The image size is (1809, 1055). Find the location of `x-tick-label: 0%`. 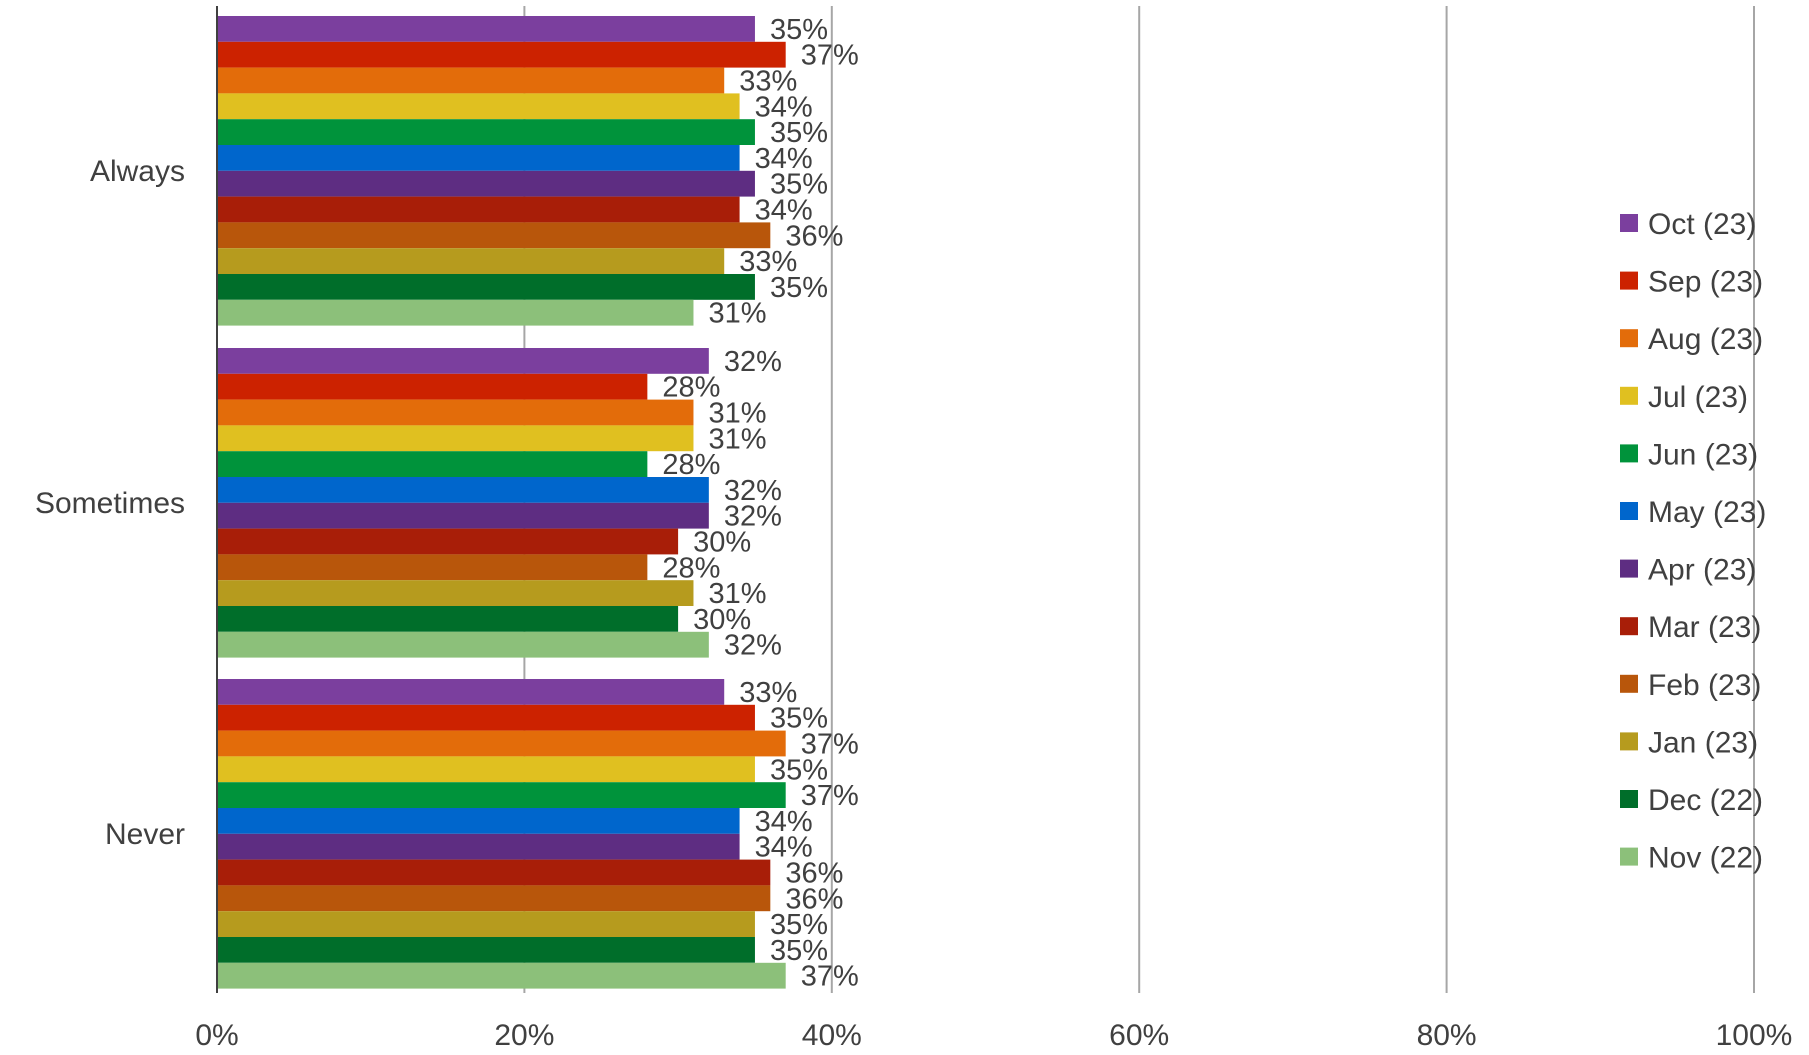

x-tick-label: 0% is located at coordinates (216, 1035).